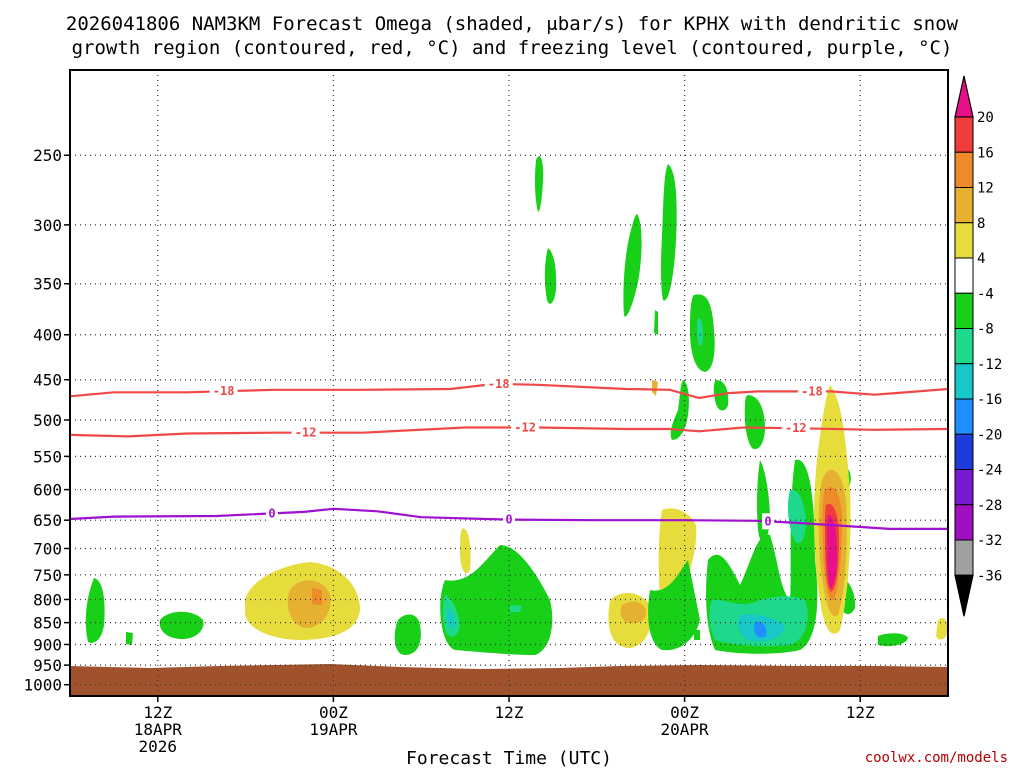  What do you see at coordinates (47, 623) in the screenshot?
I see `y-tick-label: 850` at bounding box center [47, 623].